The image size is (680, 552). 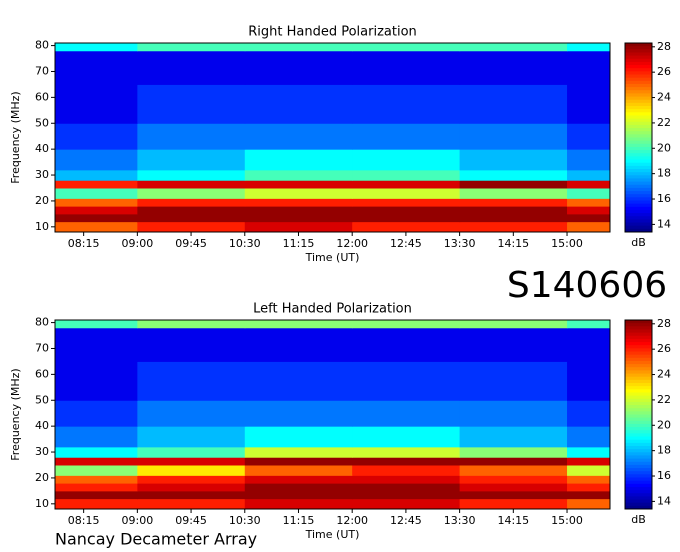 What do you see at coordinates (245, 243) in the screenshot?
I see `x-tick-label: 10:30` at bounding box center [245, 243].